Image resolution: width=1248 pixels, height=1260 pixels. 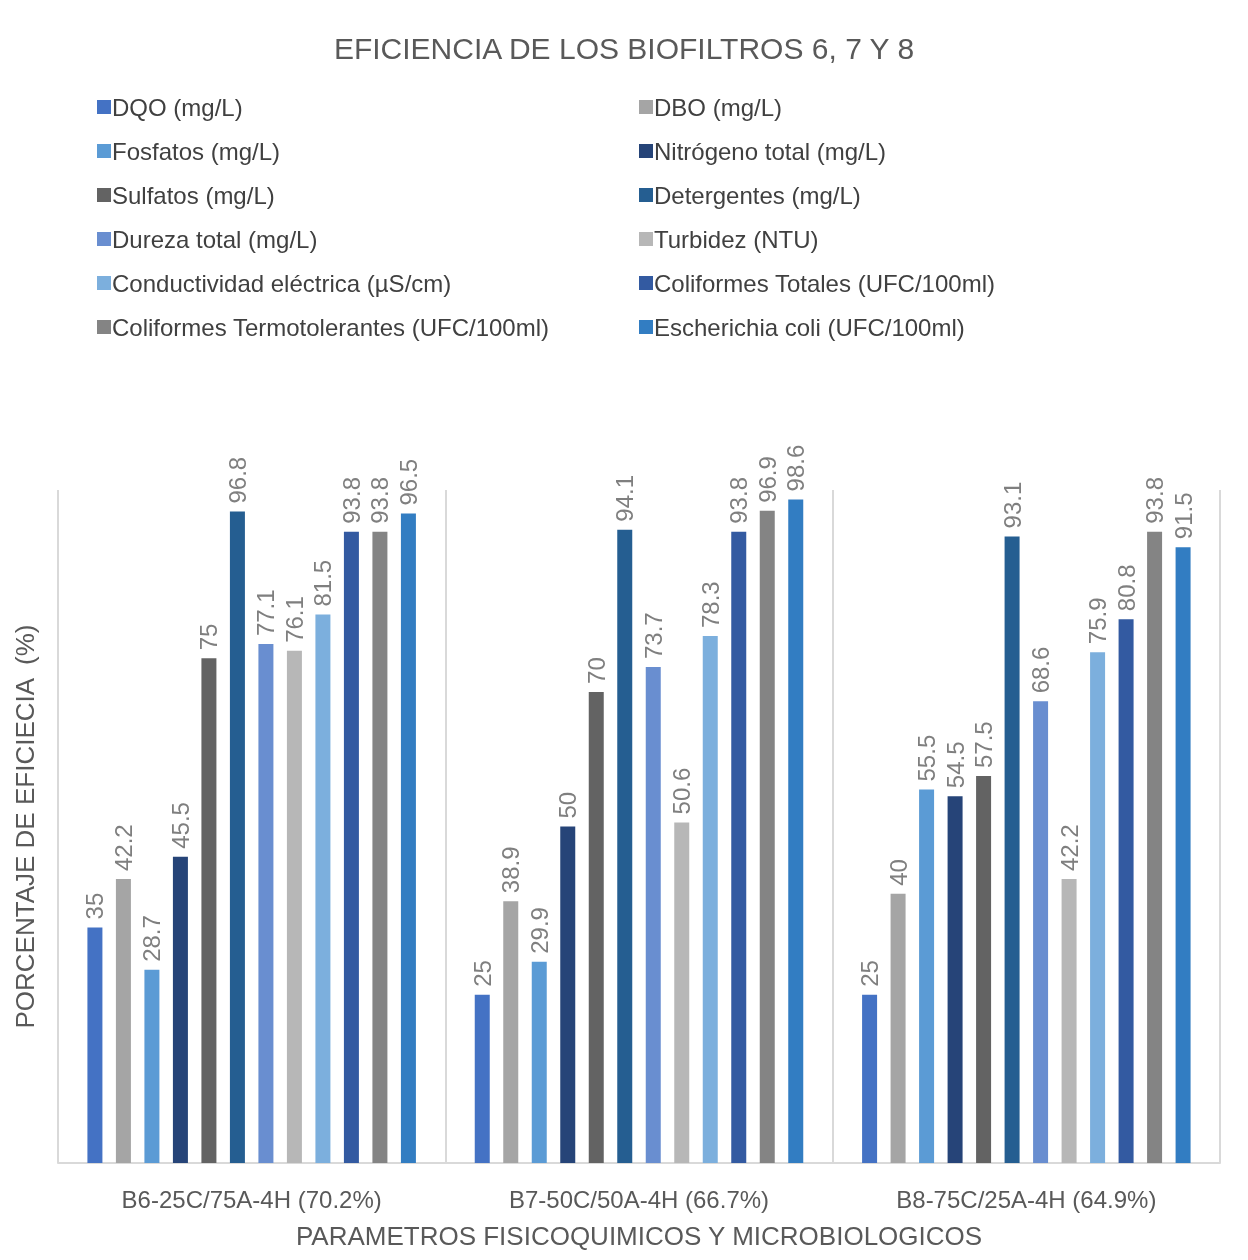 What do you see at coordinates (408, 482) in the screenshot?
I see `data-label: 96.5` at bounding box center [408, 482].